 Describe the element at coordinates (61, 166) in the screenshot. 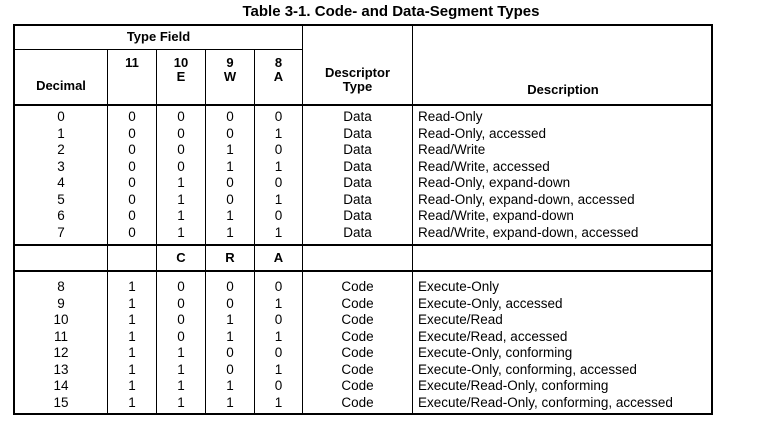

I see `data-row-decimal-cell: 3` at that location.